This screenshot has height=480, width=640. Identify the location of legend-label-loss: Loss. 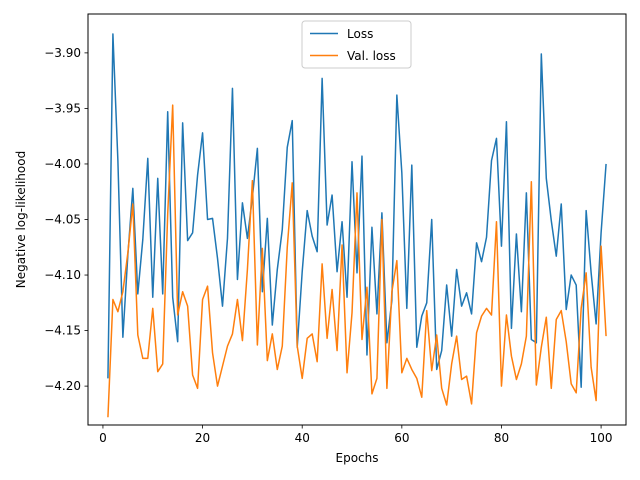
(360, 34).